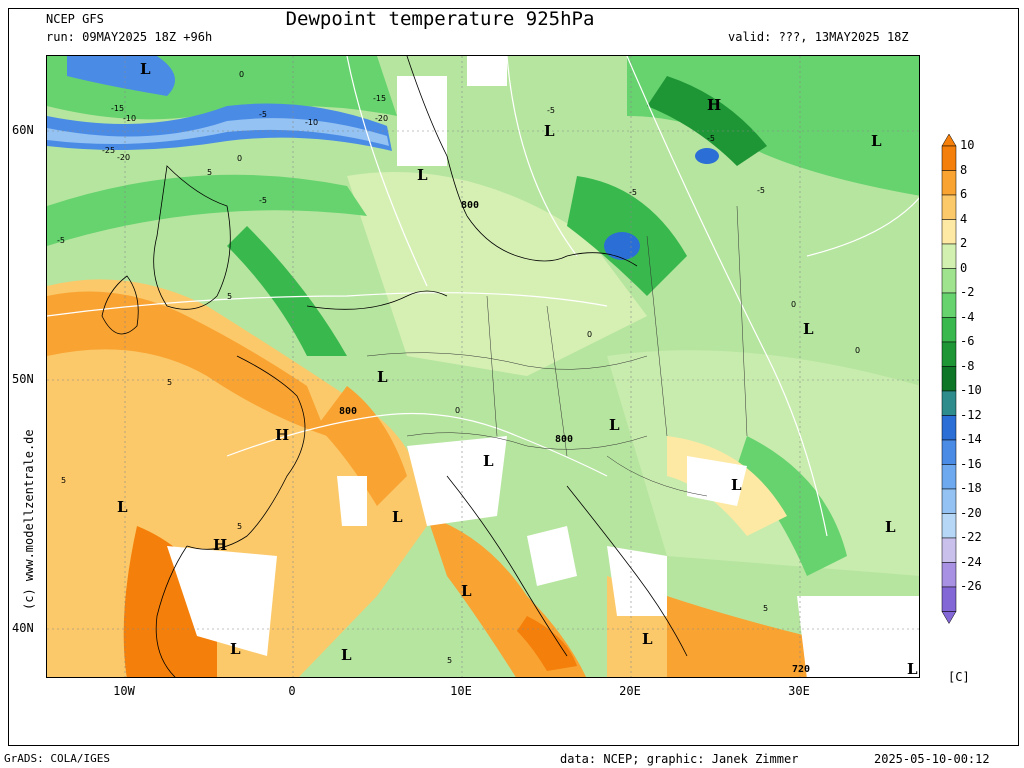  Describe the element at coordinates (932, 759) in the screenshot. I see `timestamp-label: 2025-05-10-00:12` at that location.